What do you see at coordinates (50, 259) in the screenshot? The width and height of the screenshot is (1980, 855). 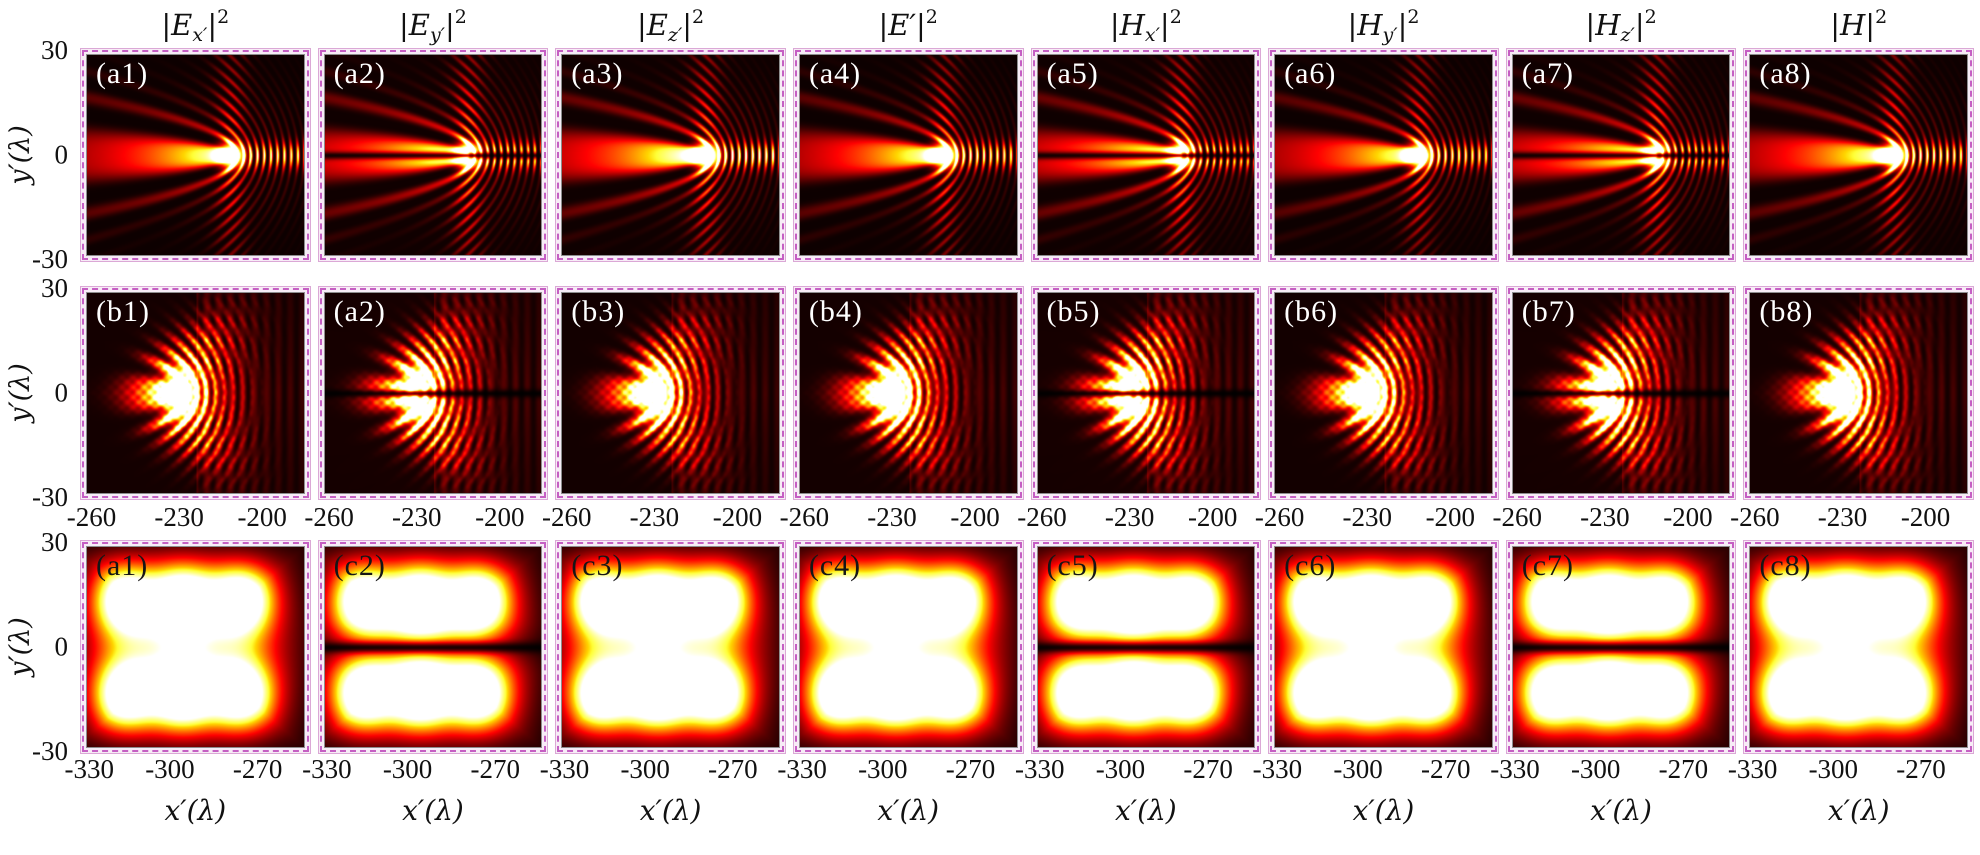 I see `y-tick-bottom: -30` at bounding box center [50, 259].